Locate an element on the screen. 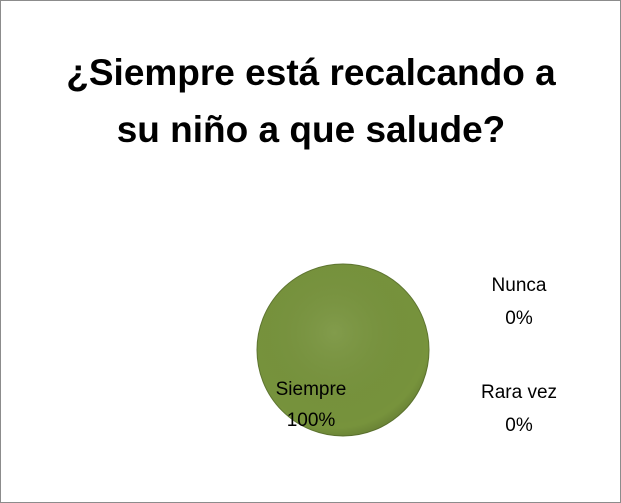  data-label-category: Rara vez is located at coordinates (519, 392).